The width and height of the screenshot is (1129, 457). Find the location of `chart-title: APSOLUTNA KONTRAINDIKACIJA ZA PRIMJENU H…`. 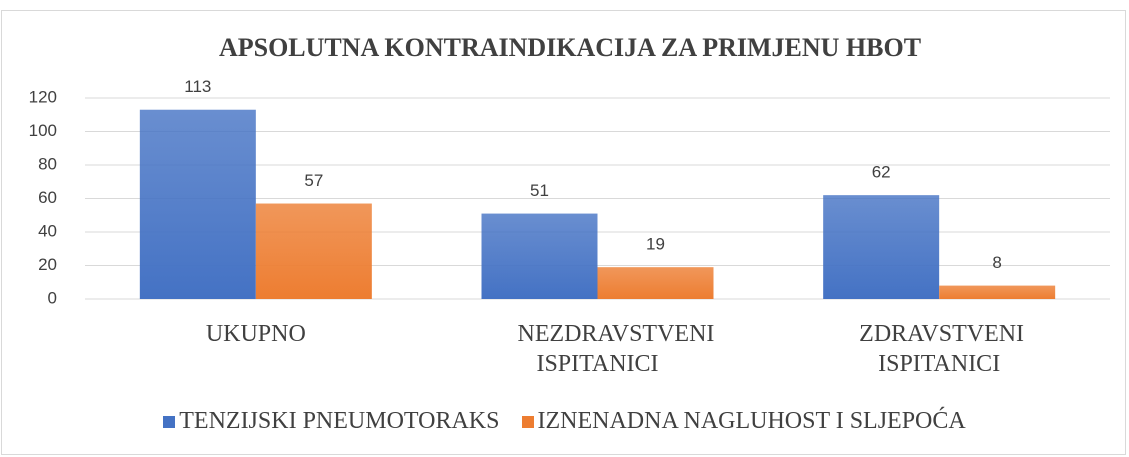

chart-title: APSOLUTNA KONTRAINDIKACIJA ZA PRIMJENU H… is located at coordinates (570, 47).